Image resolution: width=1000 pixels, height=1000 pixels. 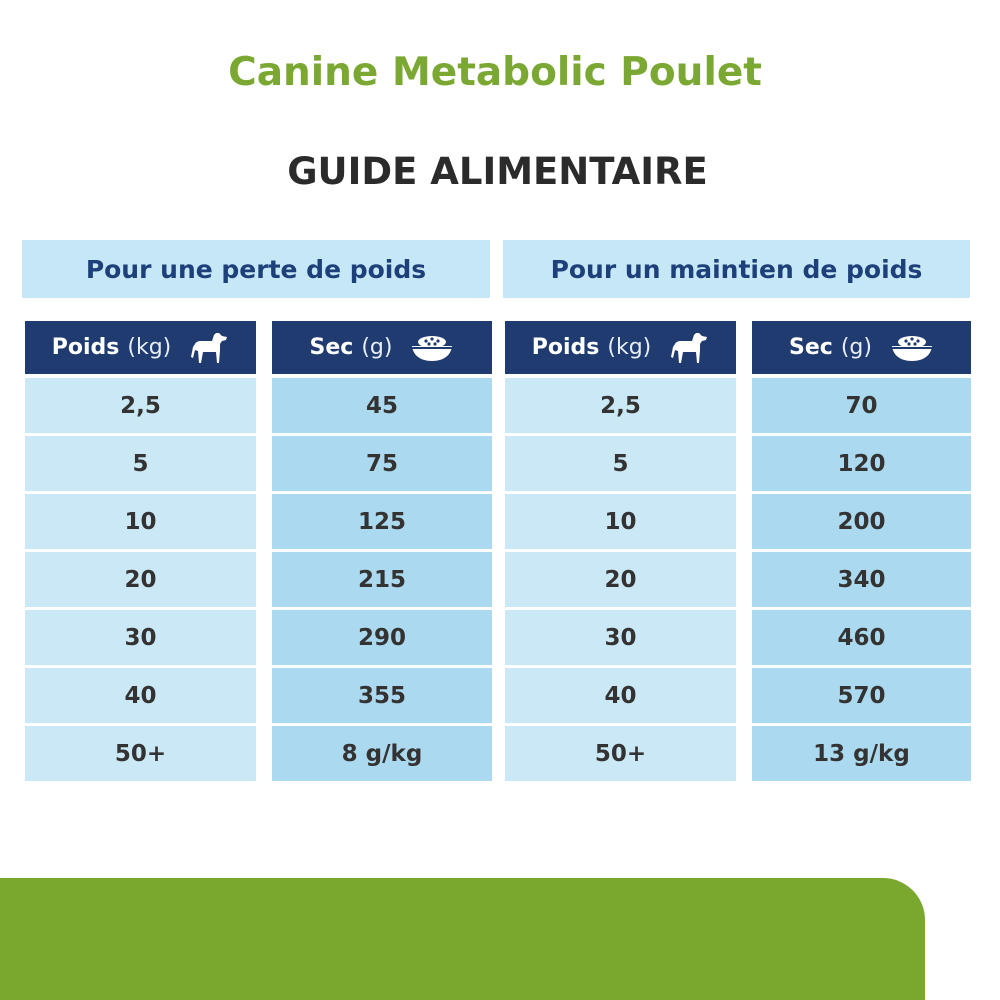 I want to click on table-cell: 125, so click(x=382, y=521).